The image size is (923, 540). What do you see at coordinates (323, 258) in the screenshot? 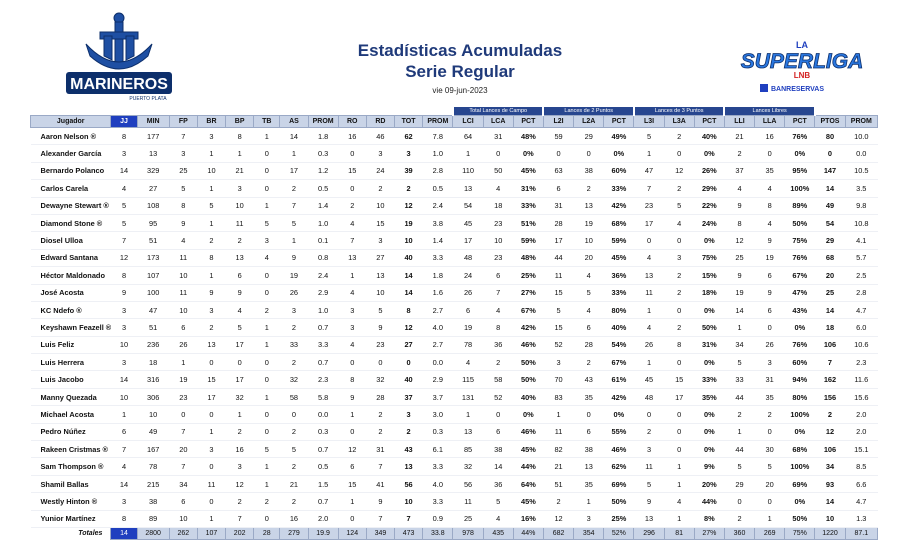
I see `stat-cell: 0.8` at bounding box center [323, 258].